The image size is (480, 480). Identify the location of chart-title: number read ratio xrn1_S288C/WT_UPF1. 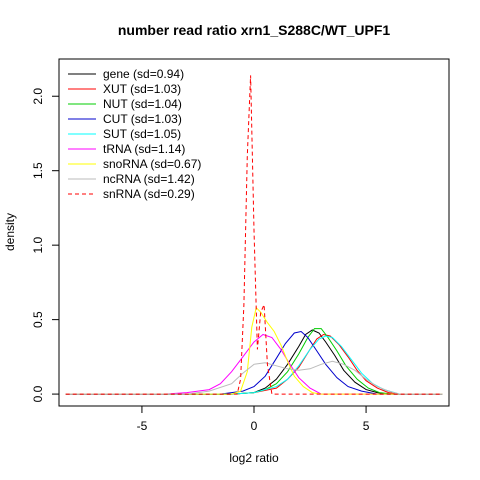
(254, 30).